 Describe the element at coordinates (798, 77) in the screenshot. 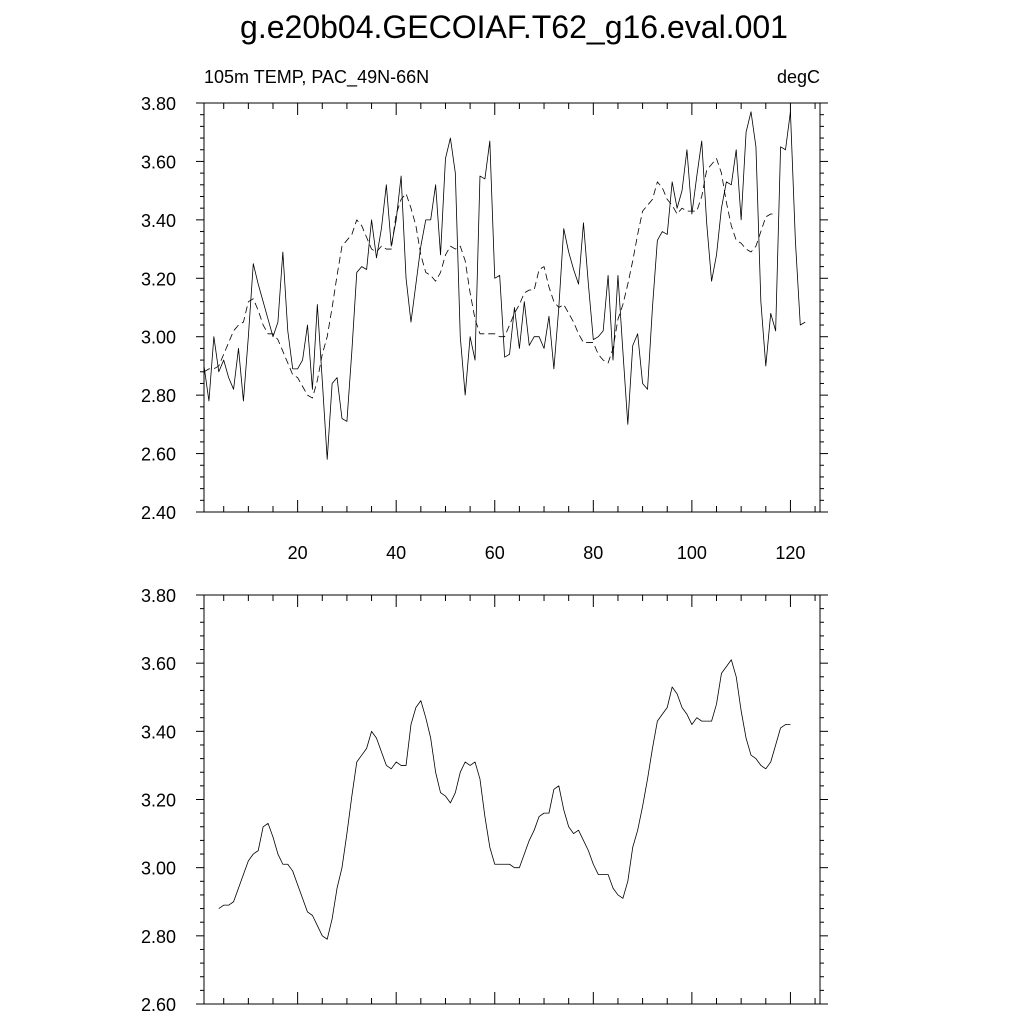

I see `top-panel-right-label: degC` at that location.